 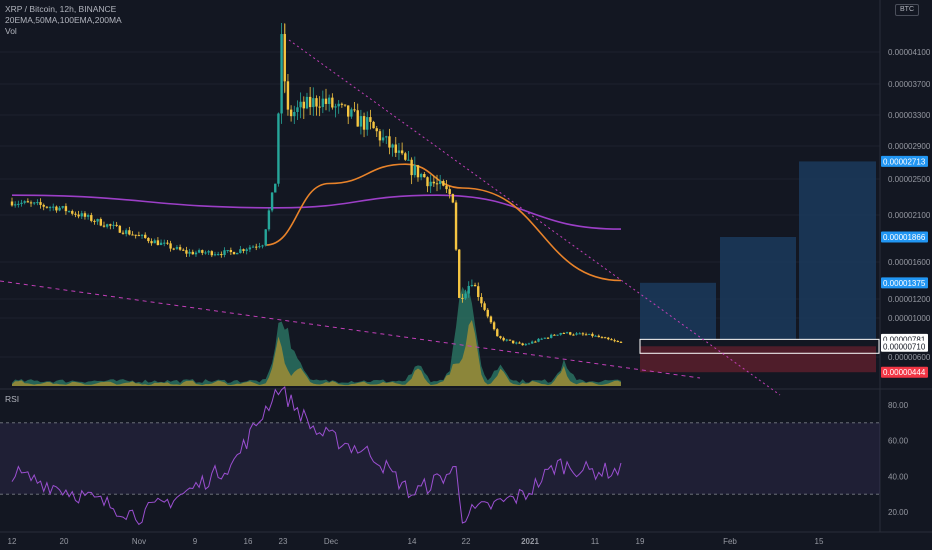 What do you see at coordinates (904, 346) in the screenshot?
I see `price-tag: 0.00000710` at bounding box center [904, 346].